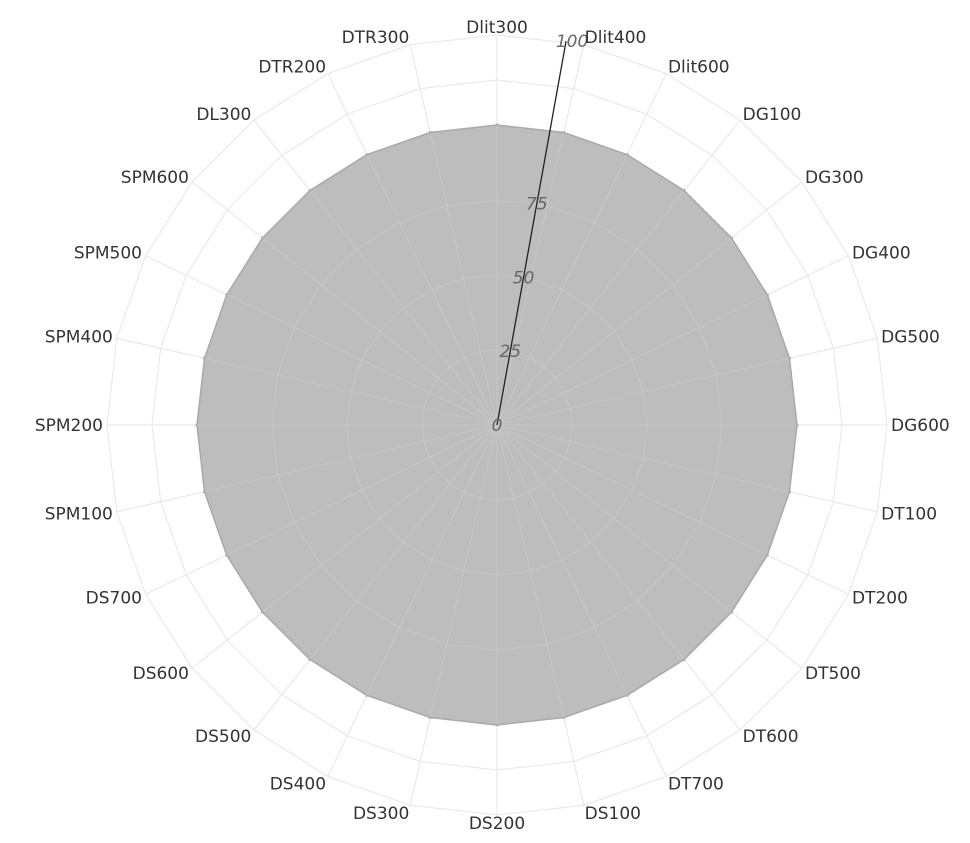  I want to click on category-label: DT200, so click(880, 599).